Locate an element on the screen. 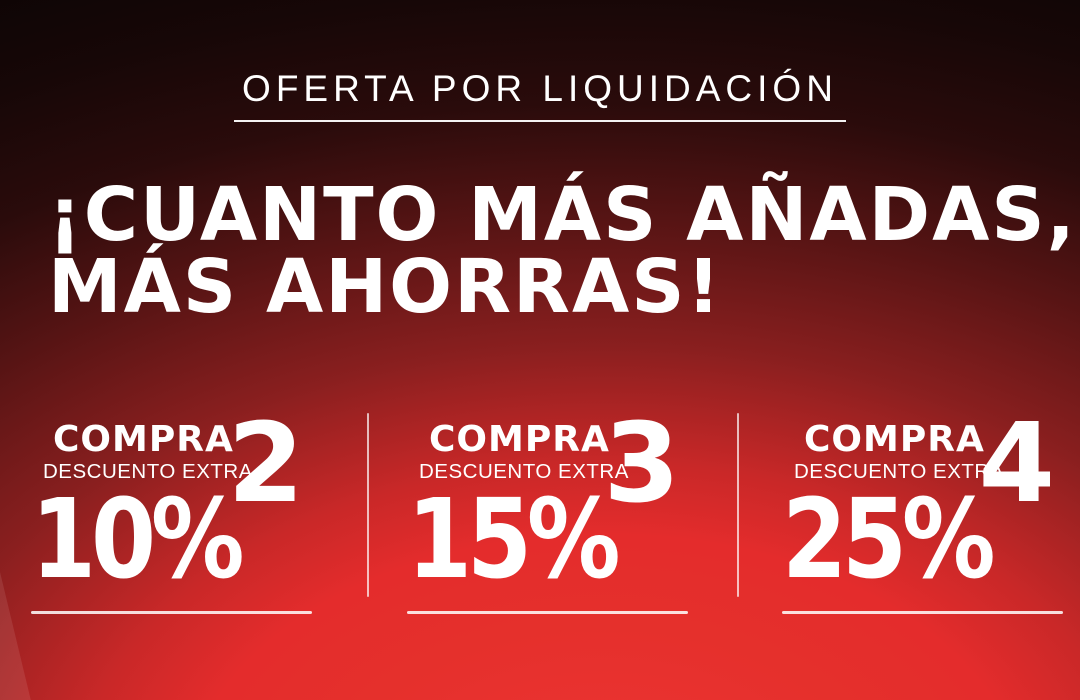 This screenshot has height=700, width=1080. headline-line2: MÁS AHORRAS! is located at coordinates (385, 286).